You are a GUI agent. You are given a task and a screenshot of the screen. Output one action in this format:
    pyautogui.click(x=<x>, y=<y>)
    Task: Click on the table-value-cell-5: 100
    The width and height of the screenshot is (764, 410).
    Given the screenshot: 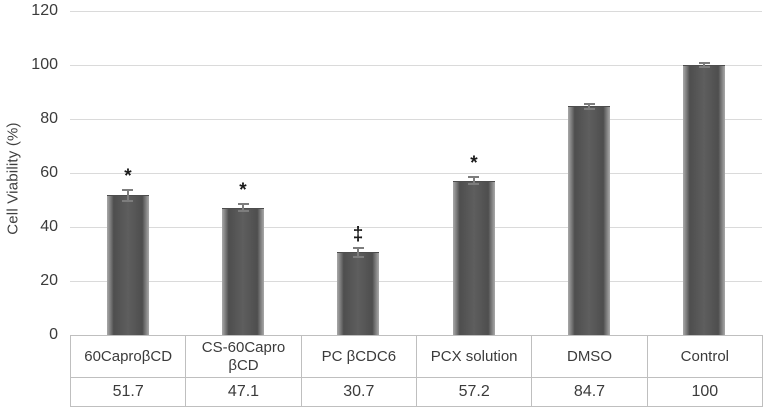 What is the action you would take?
    pyautogui.click(x=705, y=392)
    